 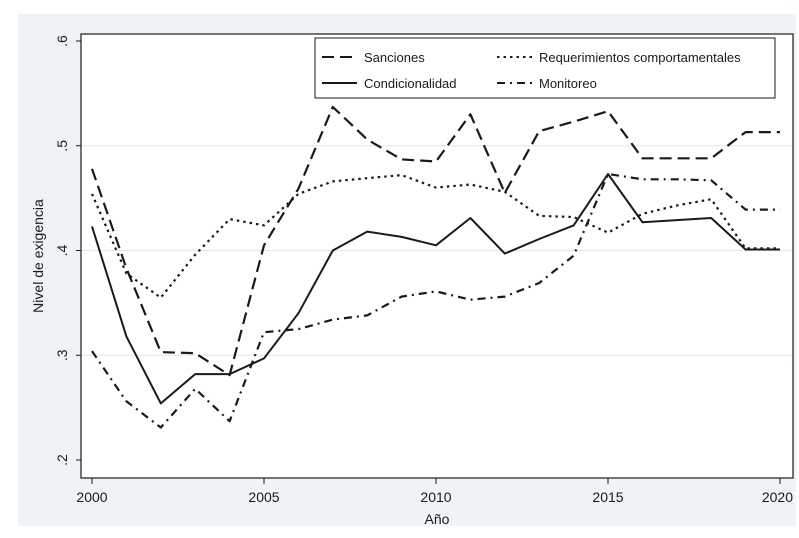 What do you see at coordinates (62, 146) in the screenshot?
I see `y-tick-label: .5` at bounding box center [62, 146].